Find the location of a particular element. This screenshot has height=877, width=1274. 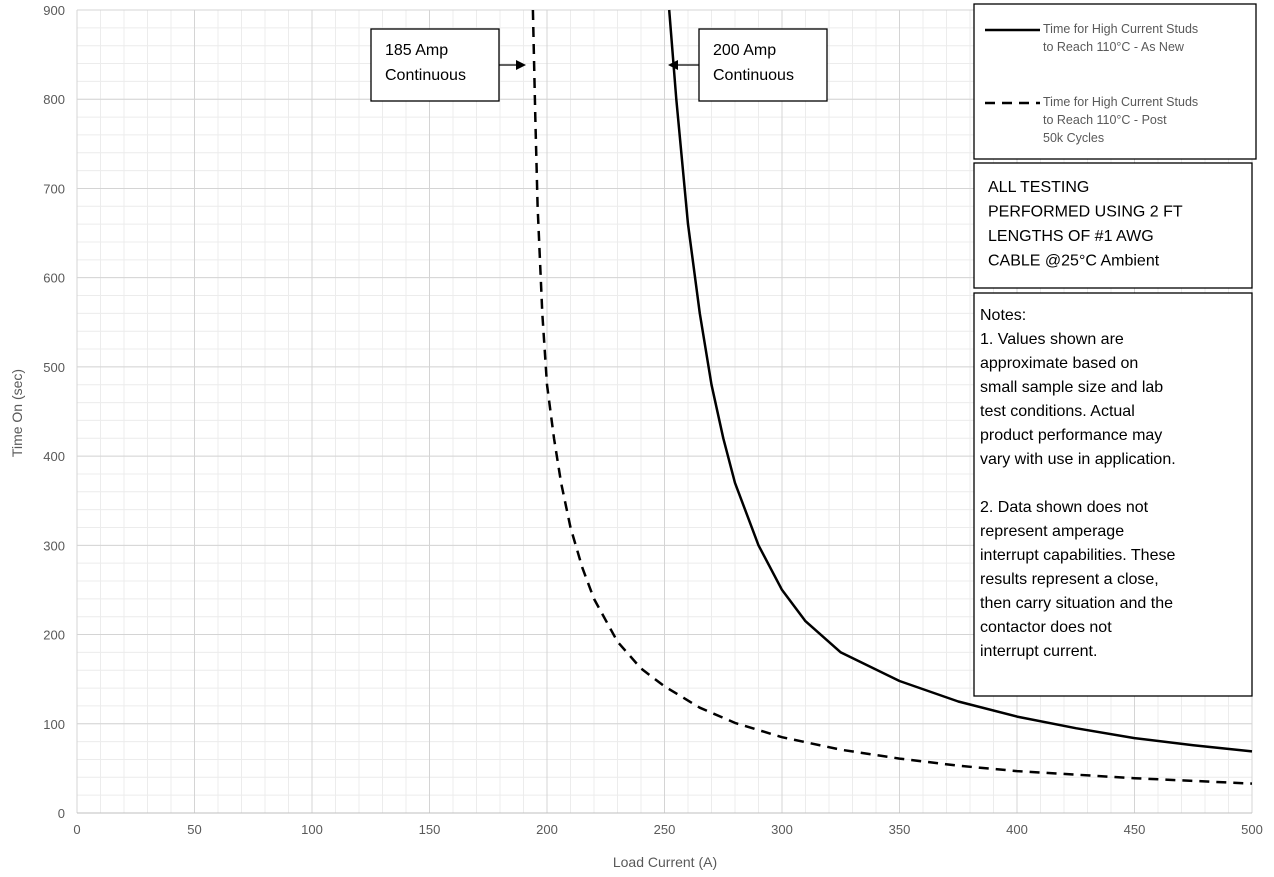

annotation-200-amp: 200 Amp Continuous is located at coordinates (748, 65).